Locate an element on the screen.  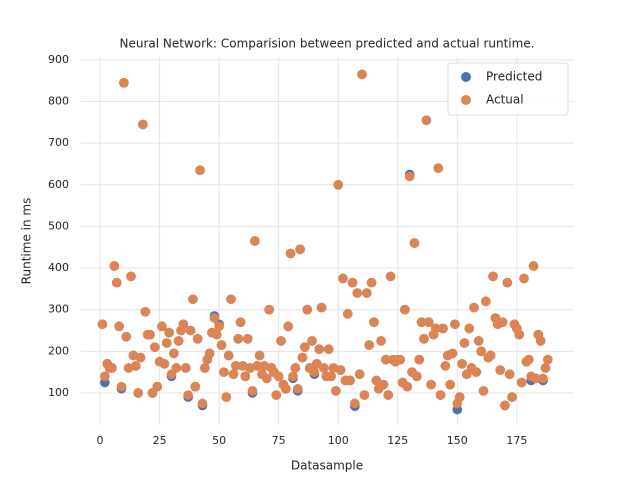
legend-marker is located at coordinates (466, 100).